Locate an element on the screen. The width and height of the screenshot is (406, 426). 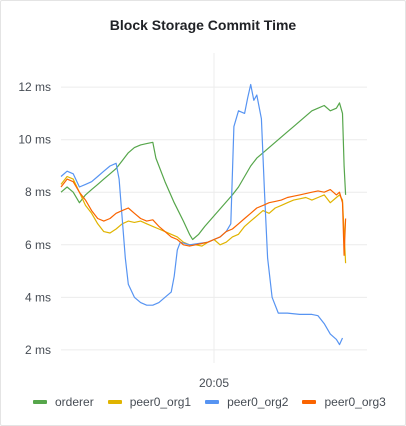
y-tick-label: 12 ms is located at coordinates (34, 87).